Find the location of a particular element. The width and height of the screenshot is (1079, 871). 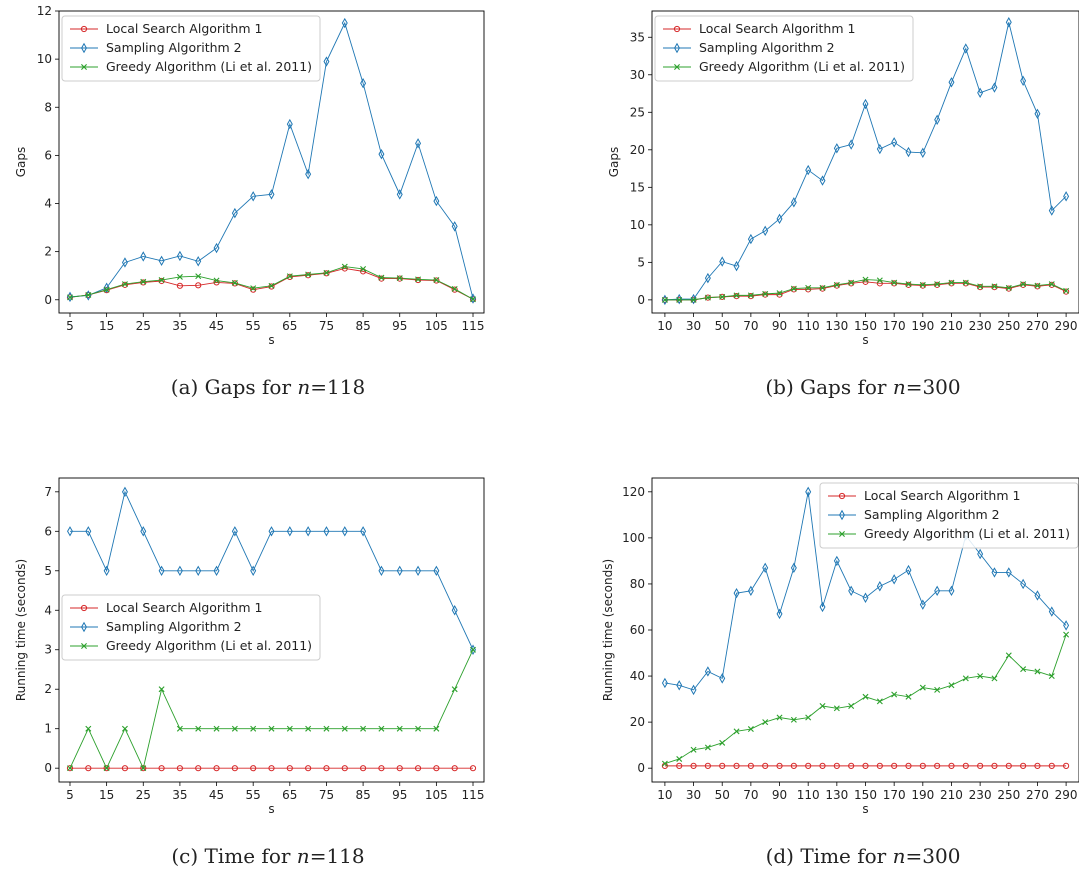

caption-value: =118 is located at coordinates (337, 856).